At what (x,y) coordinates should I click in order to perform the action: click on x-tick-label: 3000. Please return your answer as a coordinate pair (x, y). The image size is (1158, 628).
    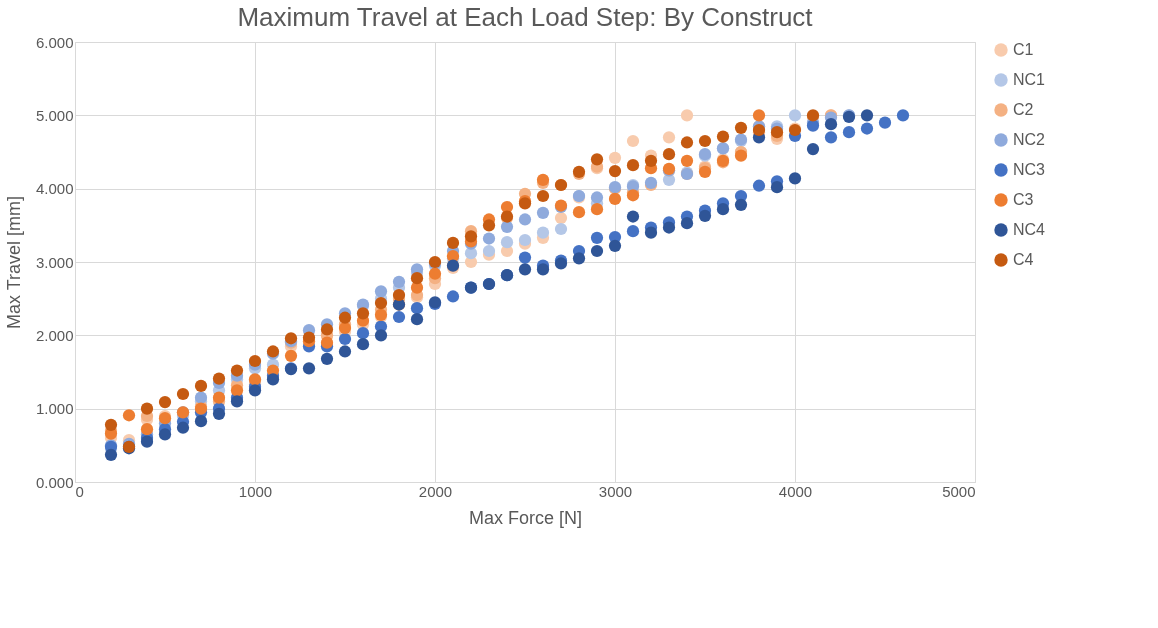
    Looking at the image, I should click on (615, 491).